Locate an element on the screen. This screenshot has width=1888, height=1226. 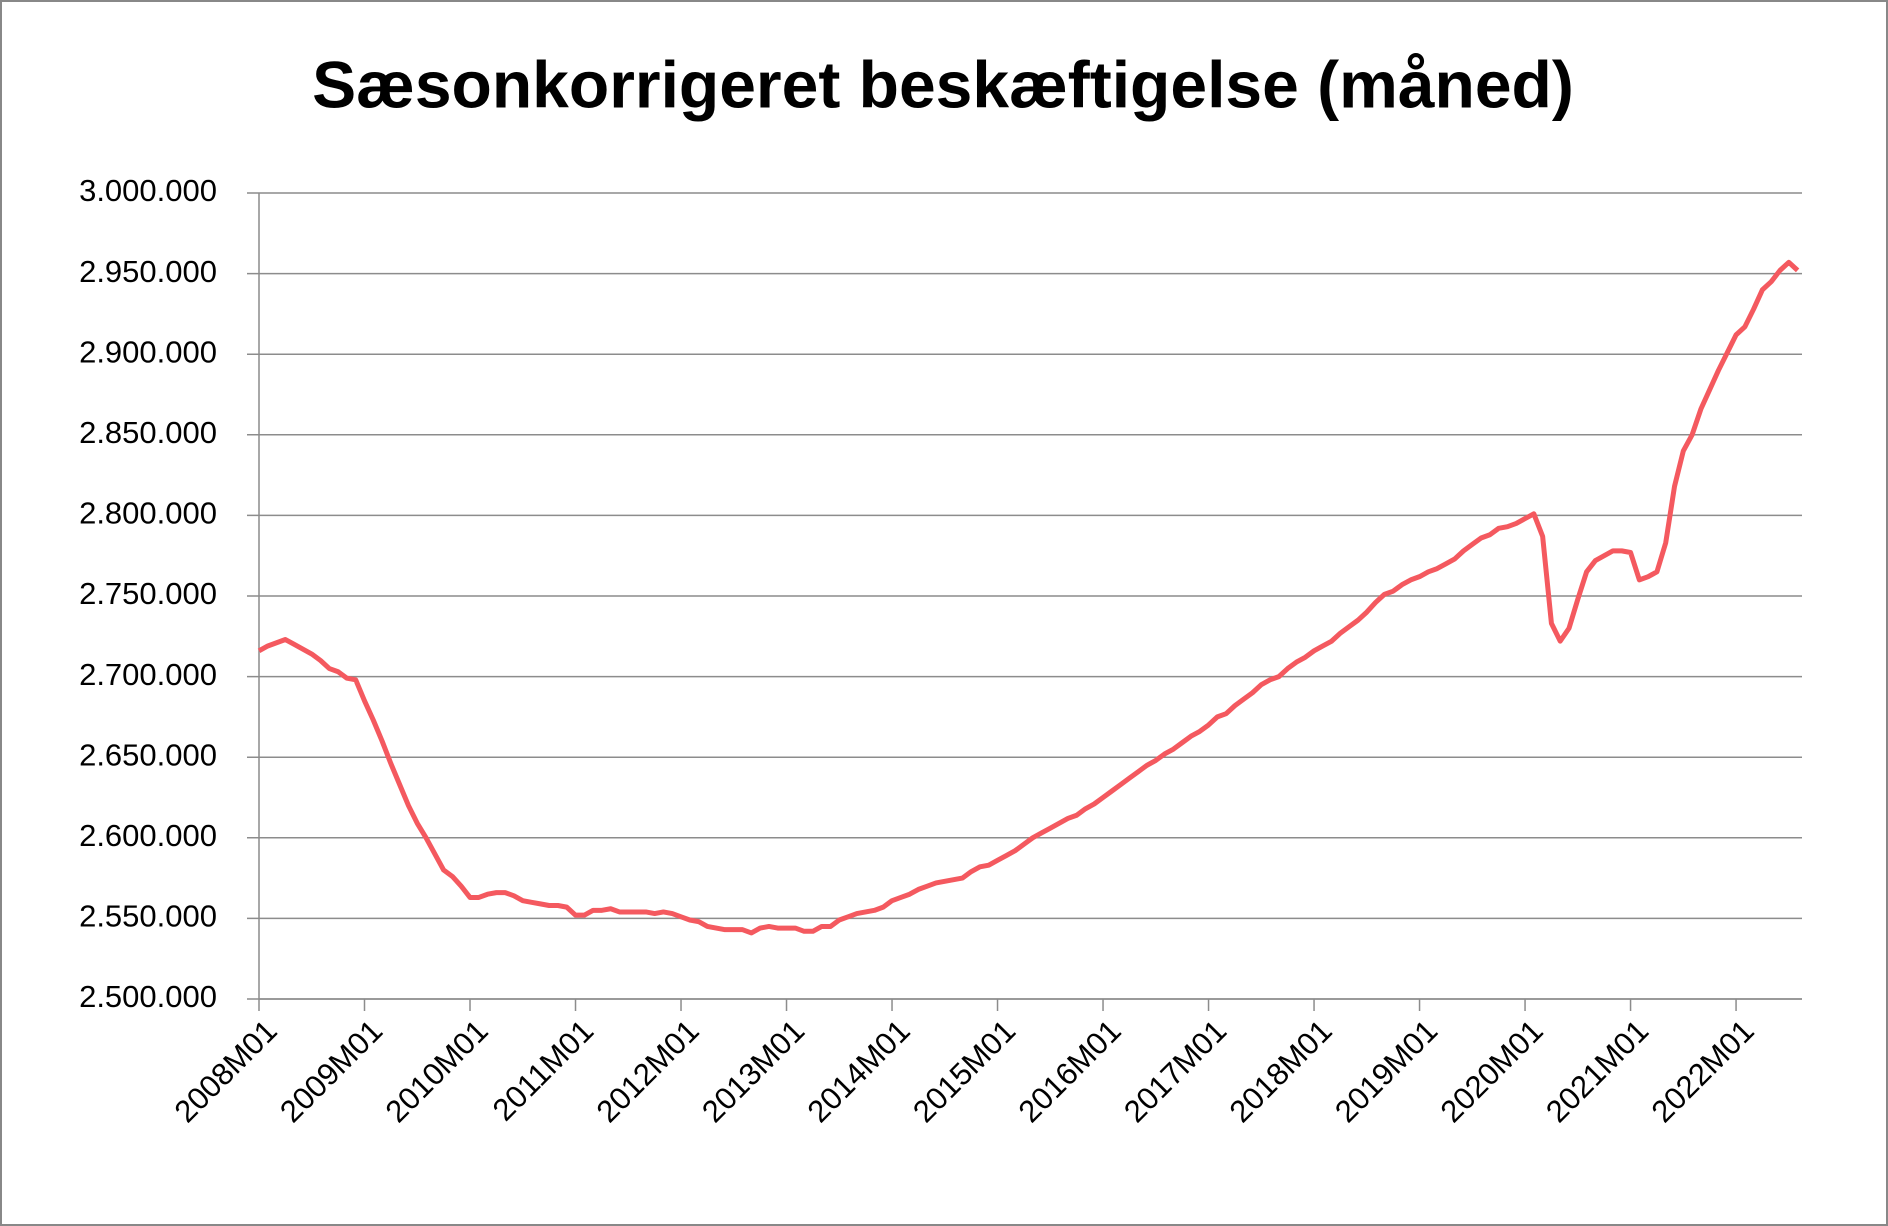
y-tick-label: 2.950.000 is located at coordinates (148, 271).